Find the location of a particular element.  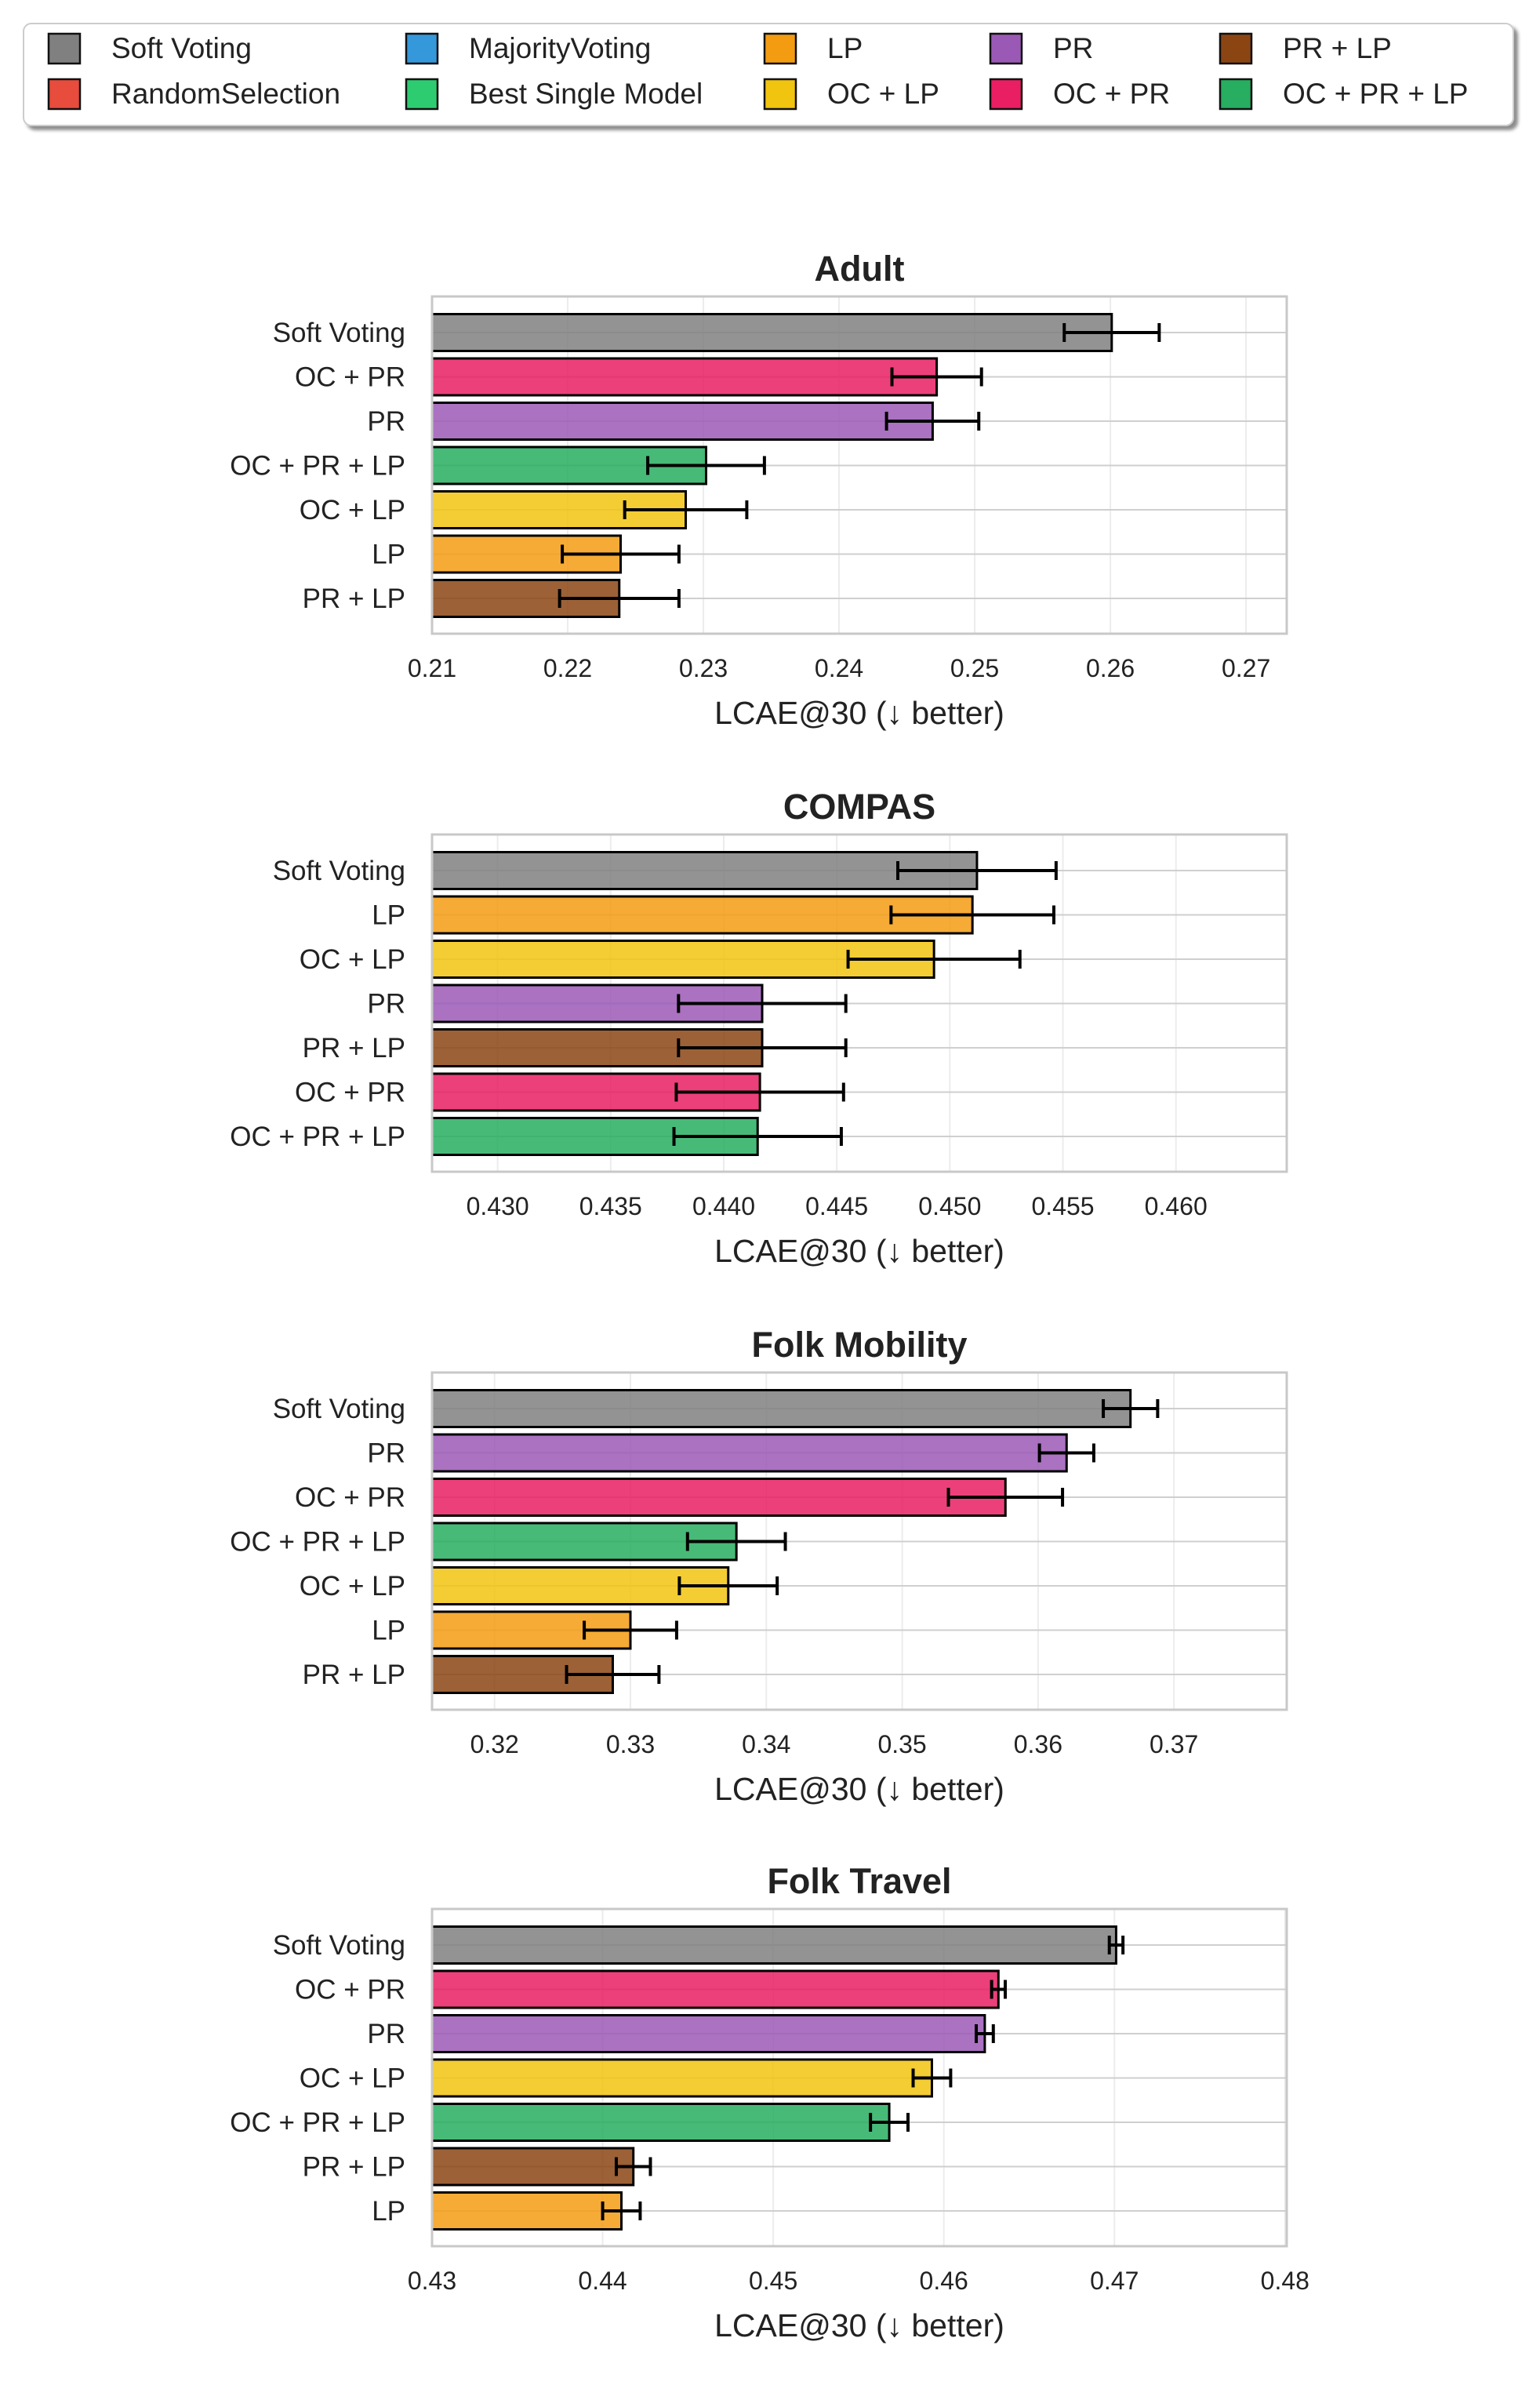

legend-frame is located at coordinates (769, 74).